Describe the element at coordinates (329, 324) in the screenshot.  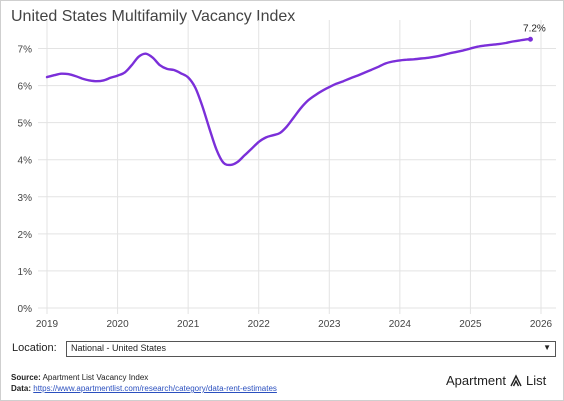
I see `x-tick-label: 2023` at that location.